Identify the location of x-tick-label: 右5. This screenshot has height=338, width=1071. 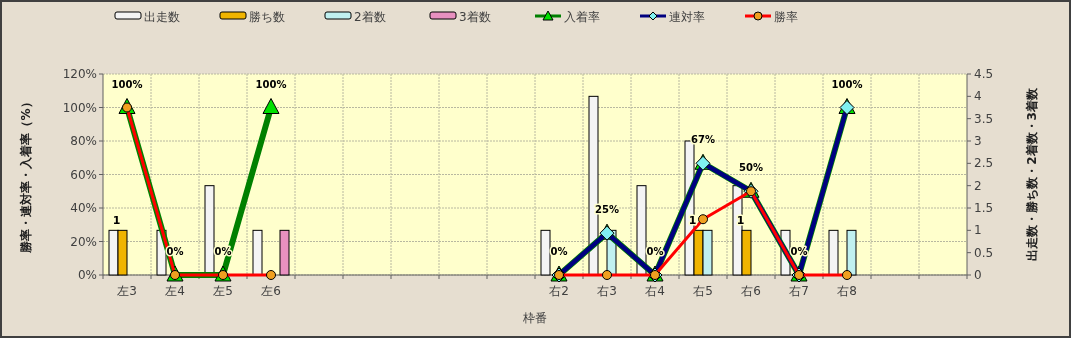
(703, 291).